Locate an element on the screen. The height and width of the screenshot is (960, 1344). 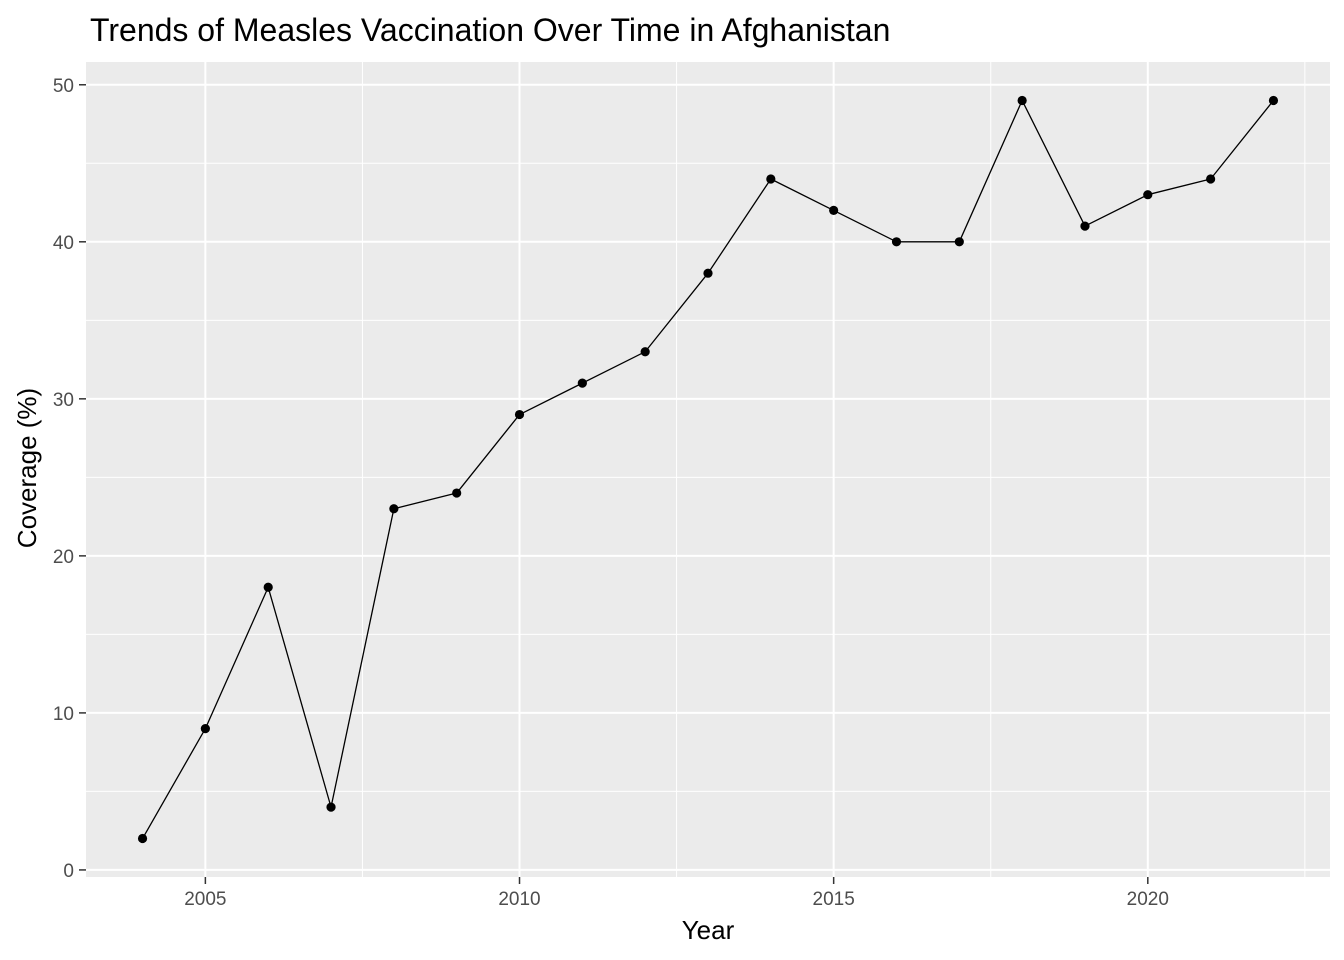
y-axis: 0 10 20 30 40 50 is located at coordinates (69, 479).